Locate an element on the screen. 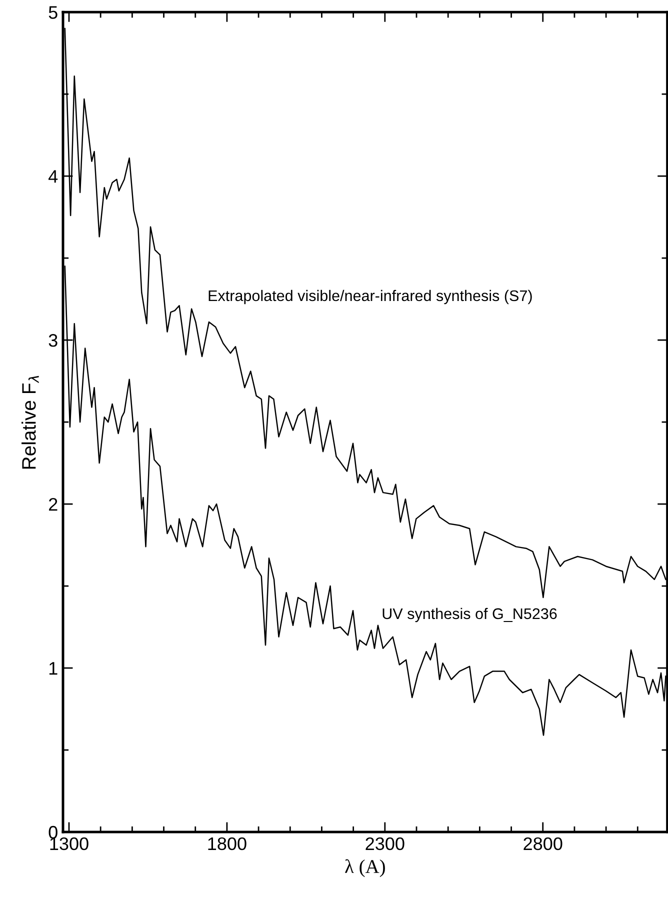 Image resolution: width=668 pixels, height=898 pixels. x-tick-label: 2800 is located at coordinates (543, 843).